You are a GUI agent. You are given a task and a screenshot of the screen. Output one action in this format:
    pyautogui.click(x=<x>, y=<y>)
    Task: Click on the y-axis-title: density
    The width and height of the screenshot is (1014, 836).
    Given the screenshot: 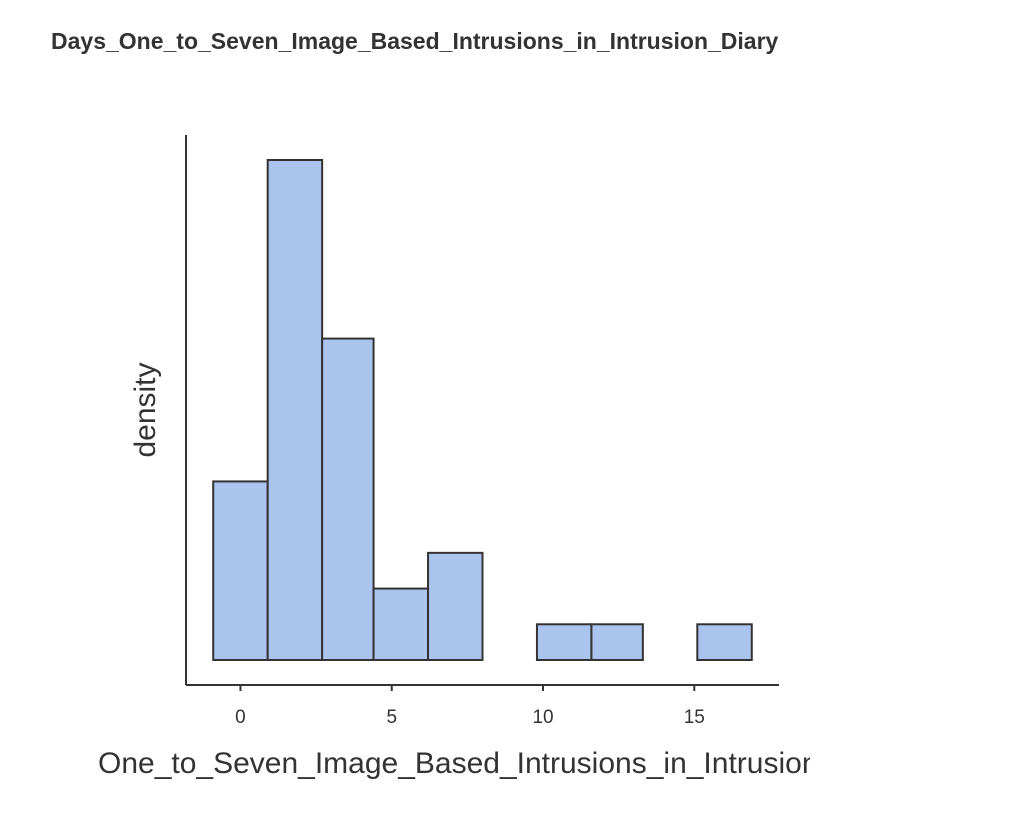 What is the action you would take?
    pyautogui.click(x=145, y=409)
    